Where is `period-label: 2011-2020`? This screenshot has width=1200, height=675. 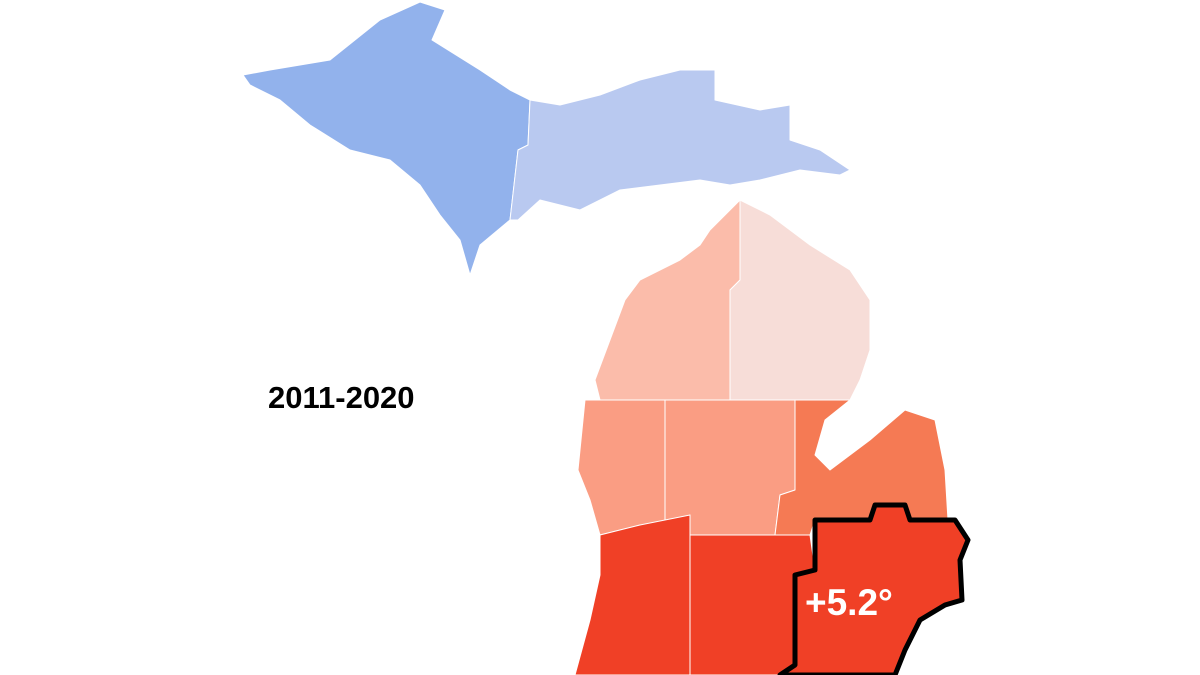
period-label: 2011-2020 is located at coordinates (341, 397).